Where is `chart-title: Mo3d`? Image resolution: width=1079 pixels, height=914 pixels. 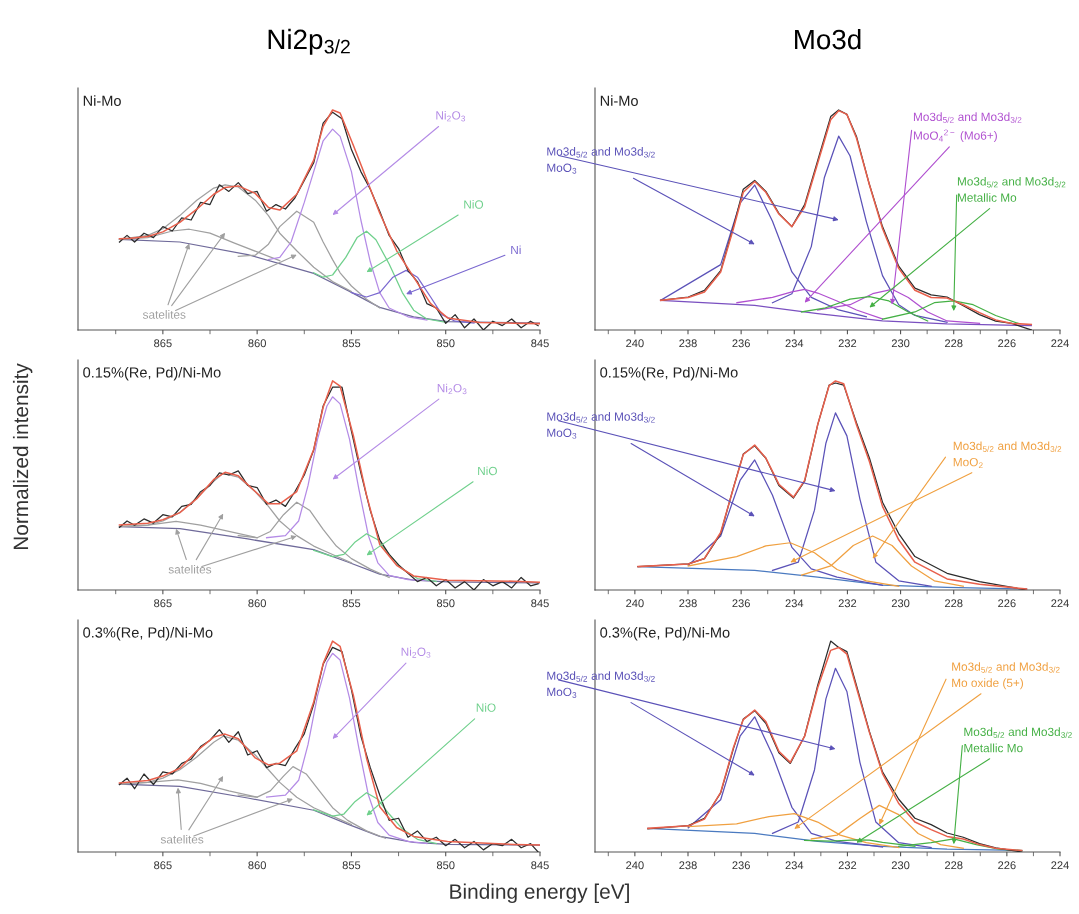 chart-title: Mo3d is located at coordinates (828, 39).